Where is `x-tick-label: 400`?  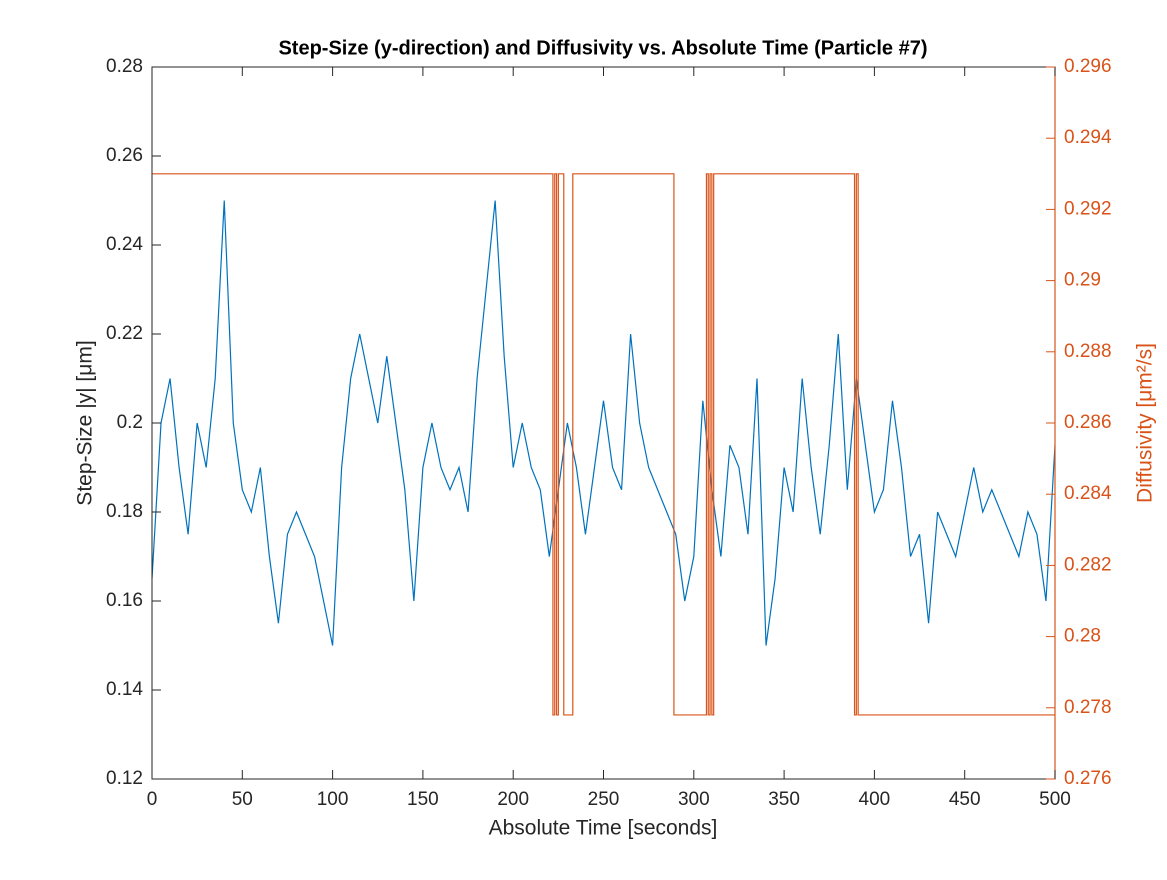
x-tick-label: 400 is located at coordinates (875, 799).